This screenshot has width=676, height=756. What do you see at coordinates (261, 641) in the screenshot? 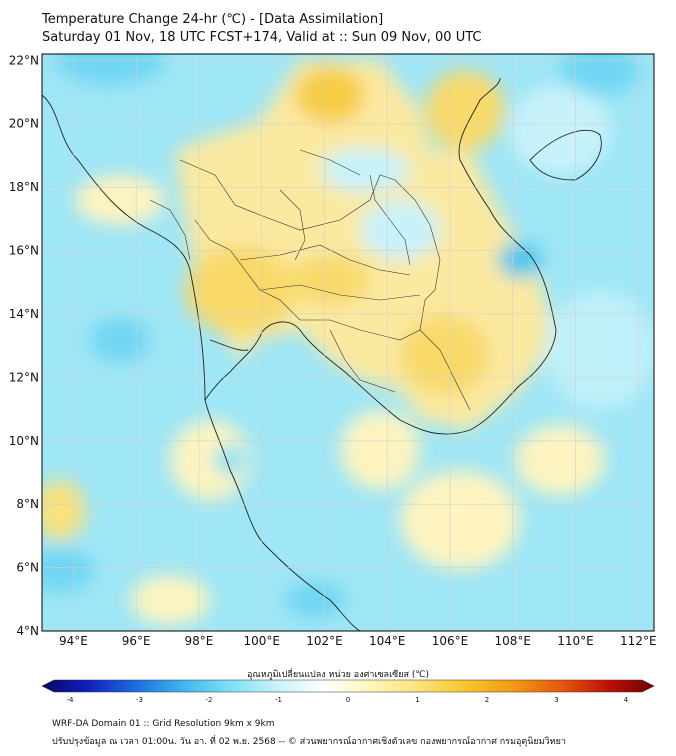
I see `lon-tick-label: 100°E` at bounding box center [261, 641].